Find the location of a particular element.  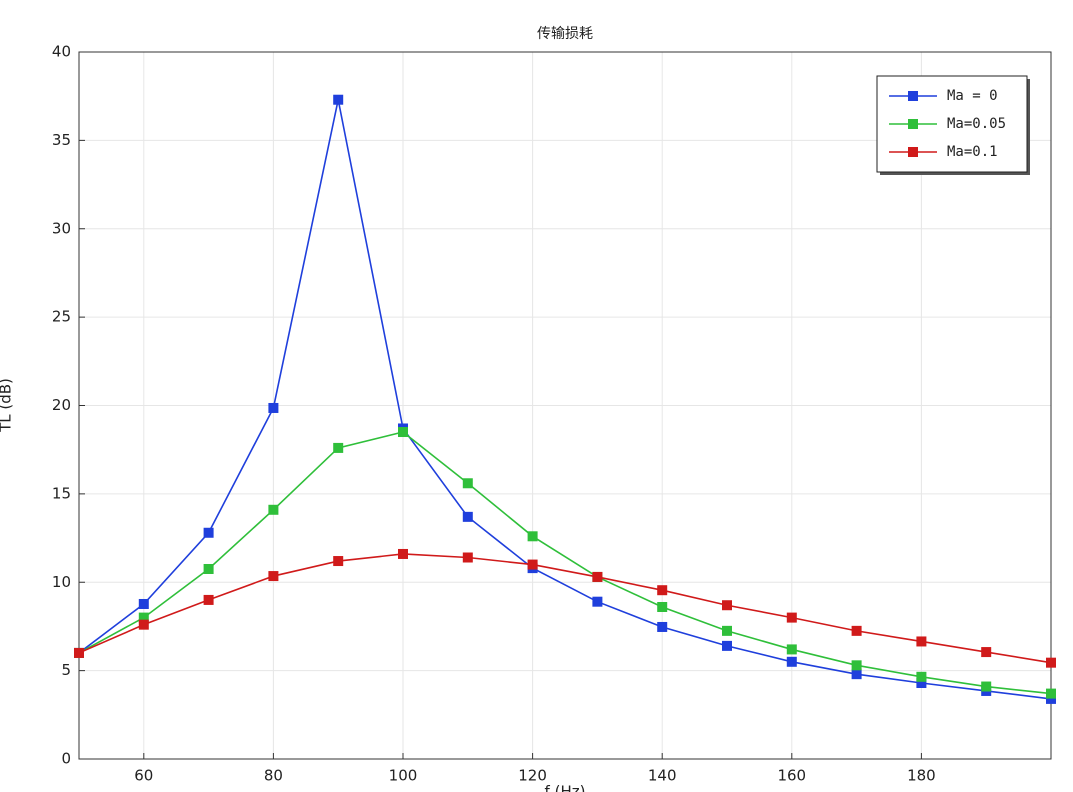

x-tick-label: 160 is located at coordinates (791, 776).